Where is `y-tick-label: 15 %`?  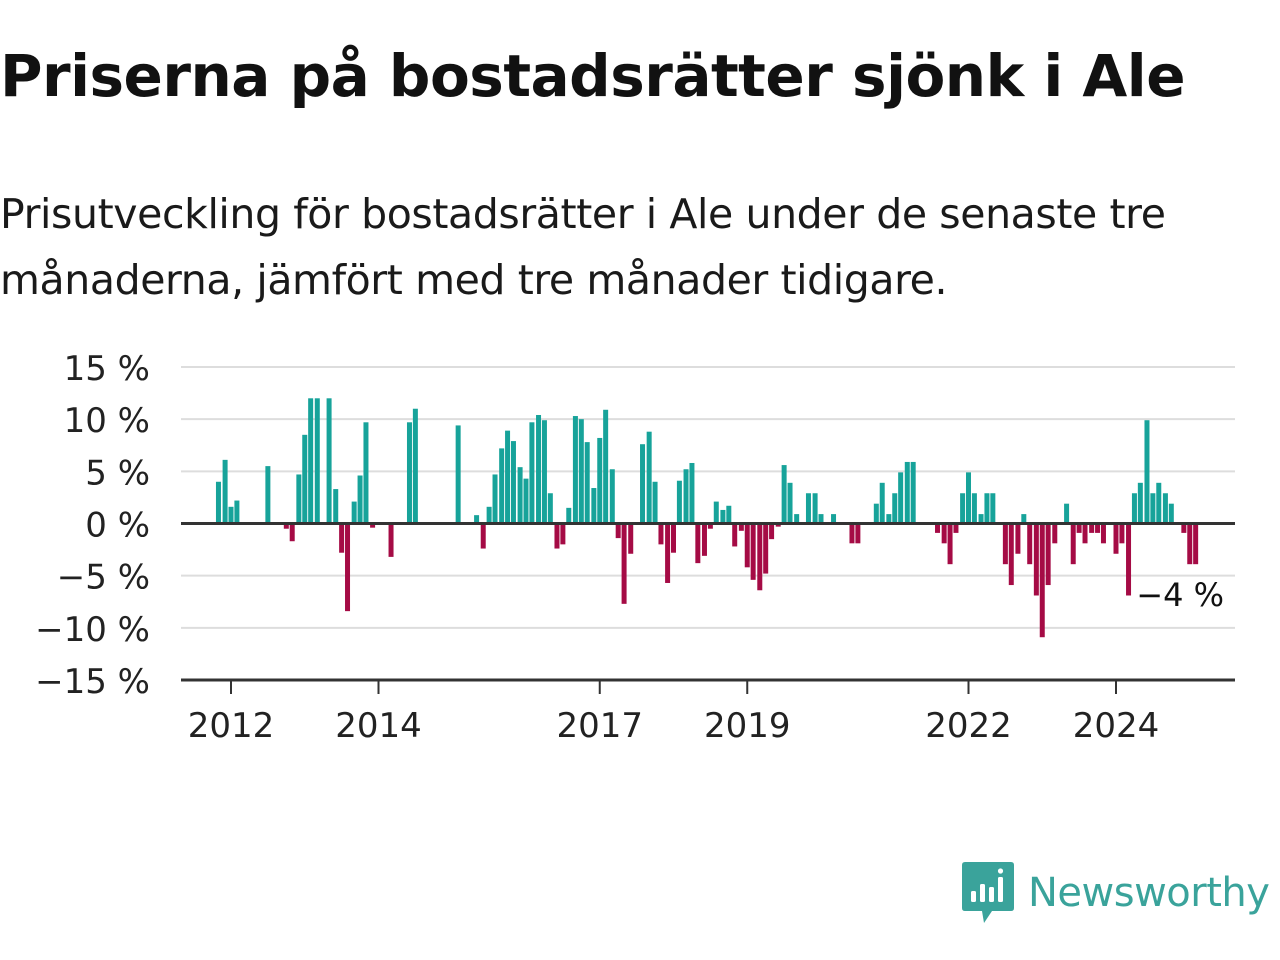
y-tick-label: 15 % is located at coordinates (107, 369).